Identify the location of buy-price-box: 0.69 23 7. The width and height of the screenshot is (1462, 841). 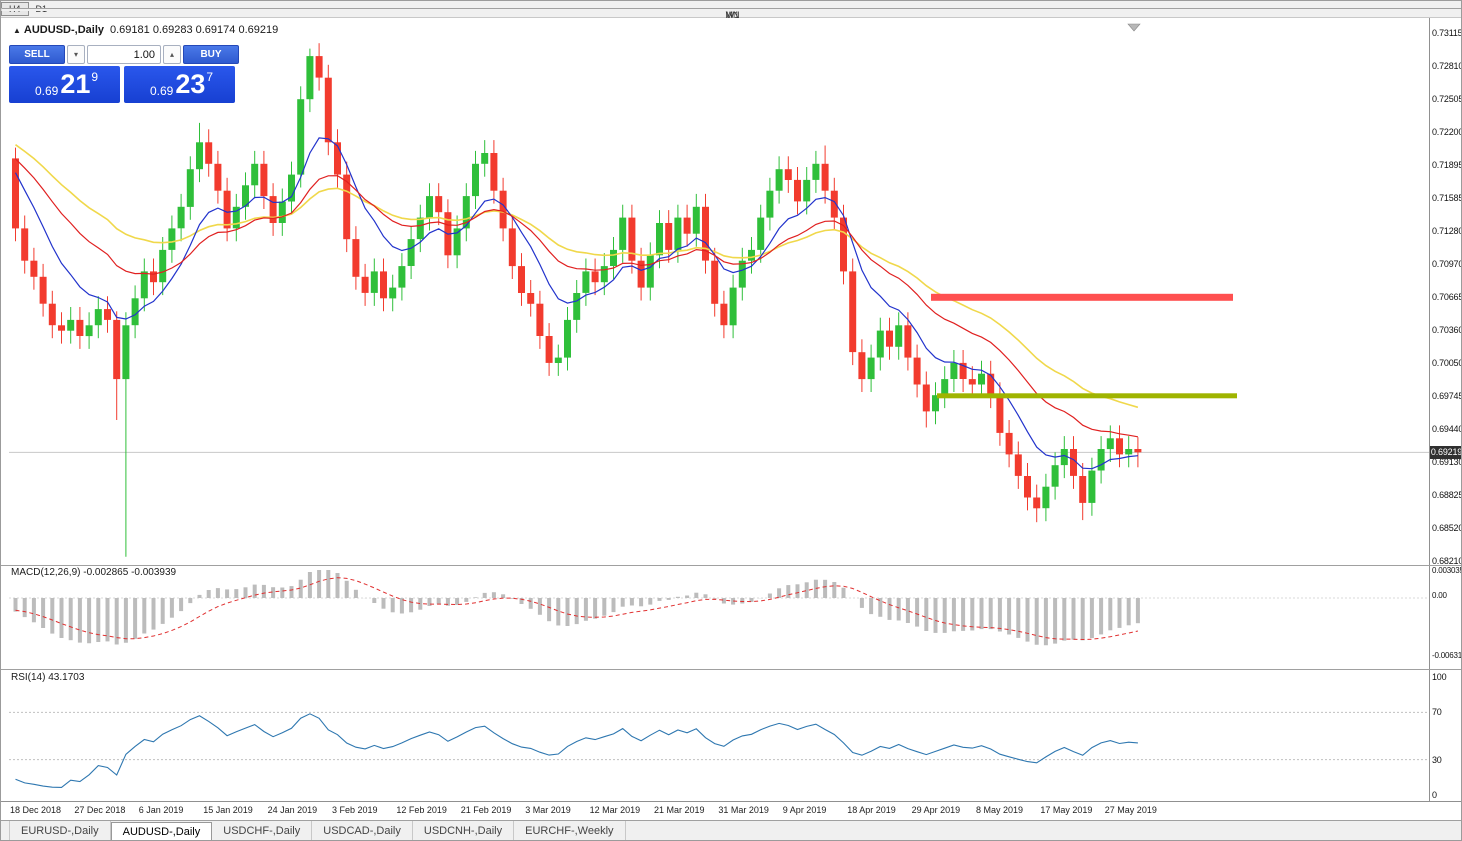
(179, 84).